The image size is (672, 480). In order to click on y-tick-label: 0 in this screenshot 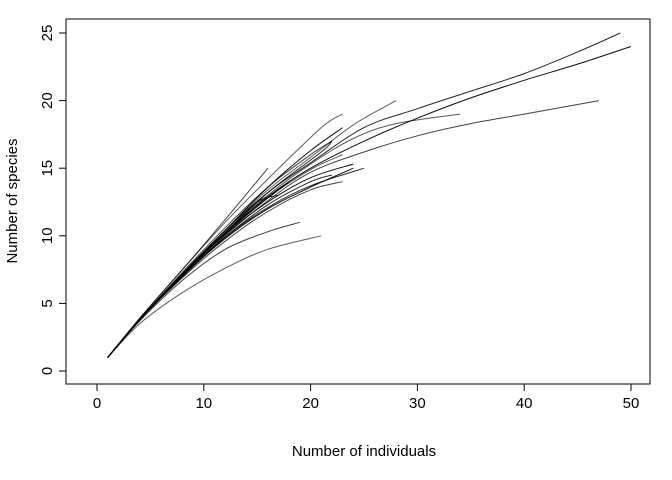, I will do `click(47, 371)`.